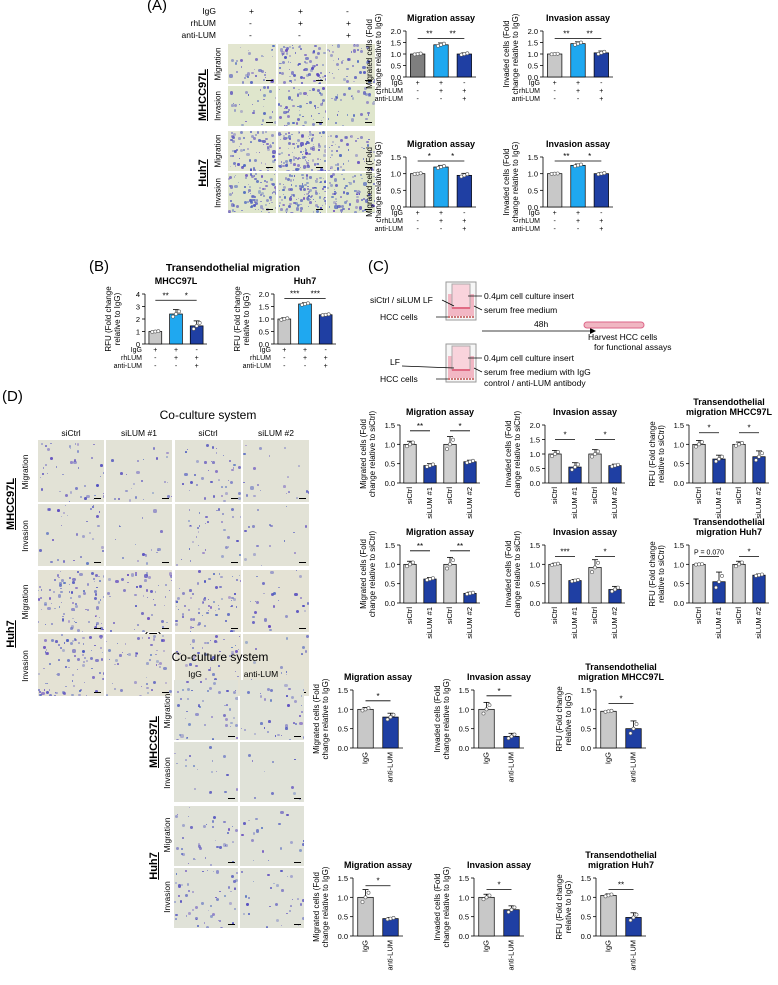  Describe the element at coordinates (535, 425) in the screenshot. I see `y-tick-label: 2.0` at that location.